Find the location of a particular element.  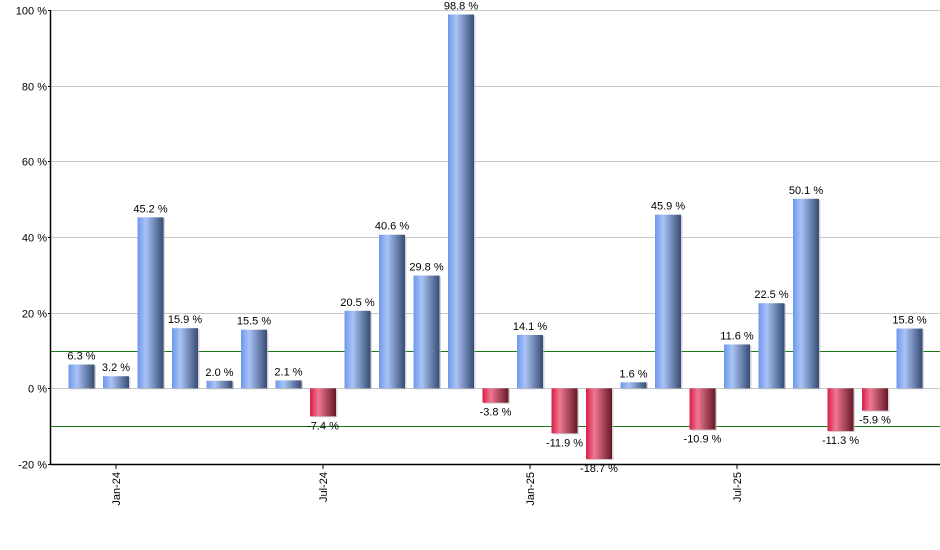

value-label: -11.3 % is located at coordinates (840, 441).